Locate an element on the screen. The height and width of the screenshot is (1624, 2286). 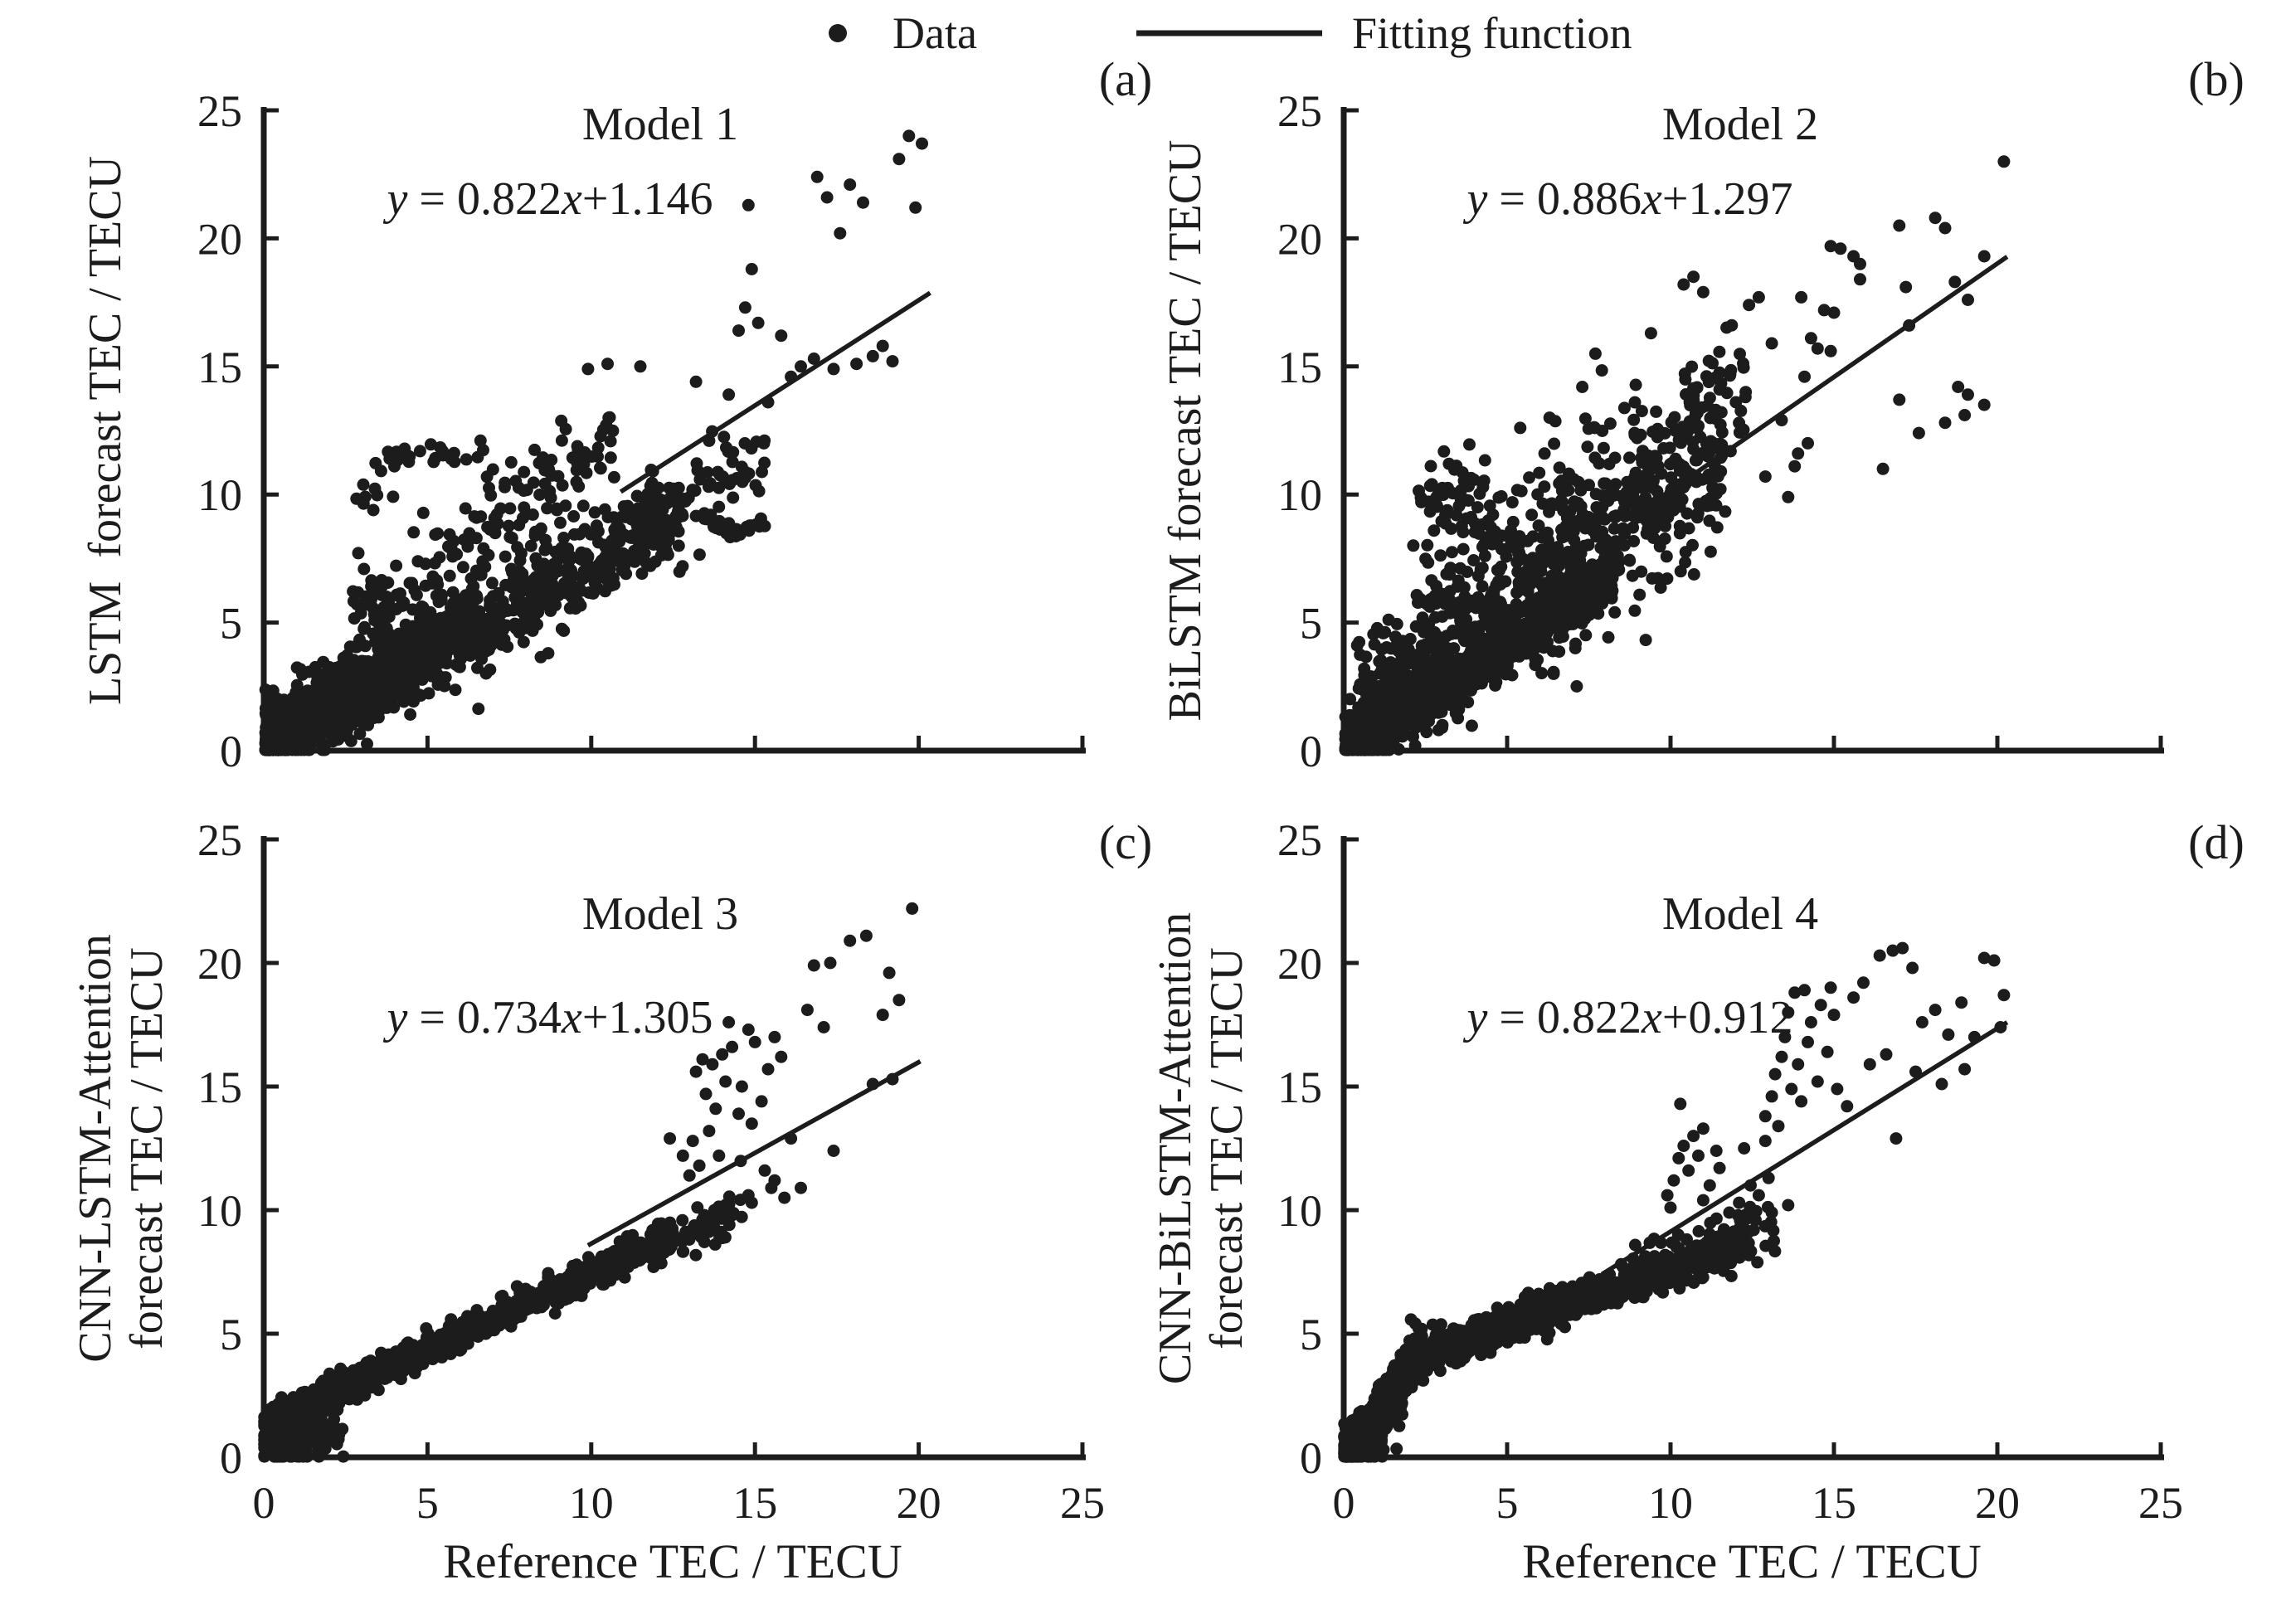
y-tick-label: 10 is located at coordinates (220, 495).